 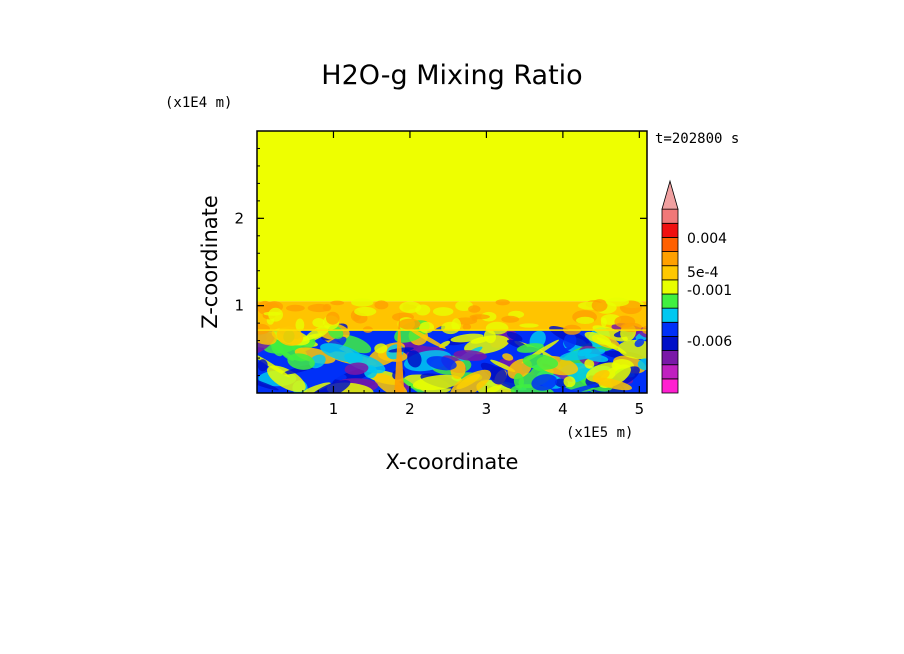 I want to click on colorbar-label: -0.006, so click(x=709, y=342).